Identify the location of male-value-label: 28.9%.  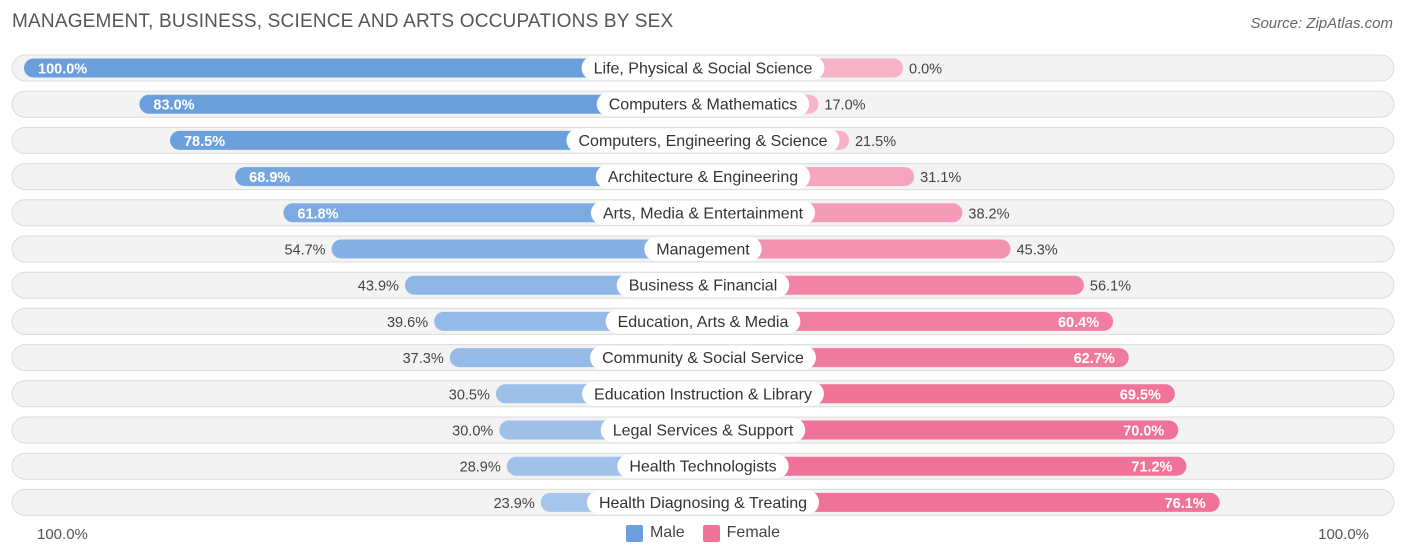
(480, 468).